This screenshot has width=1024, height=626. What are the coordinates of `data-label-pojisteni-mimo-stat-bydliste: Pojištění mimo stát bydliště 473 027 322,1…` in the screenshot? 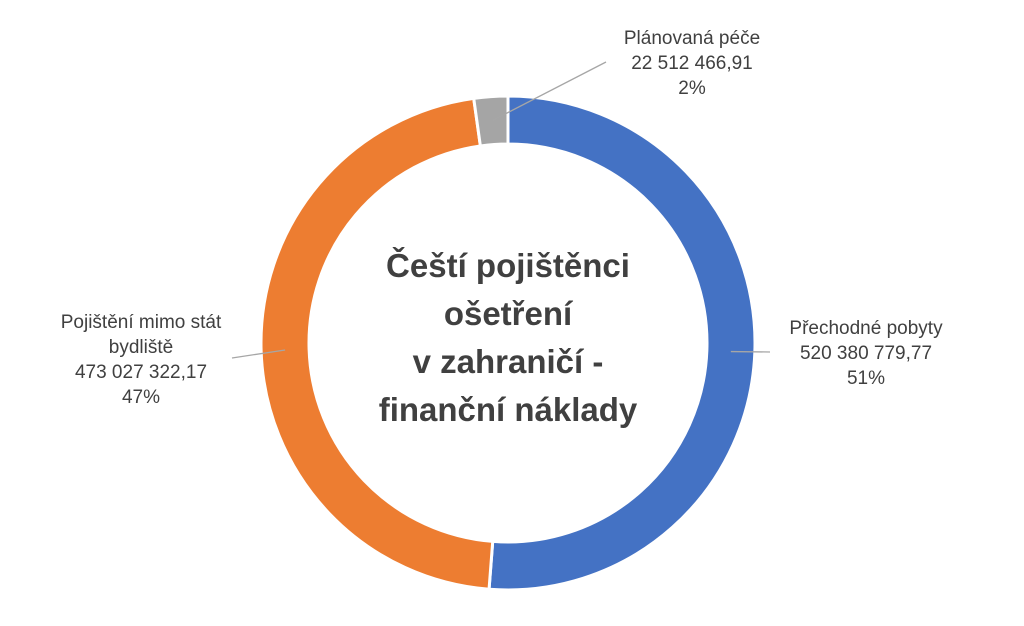 It's located at (141, 360).